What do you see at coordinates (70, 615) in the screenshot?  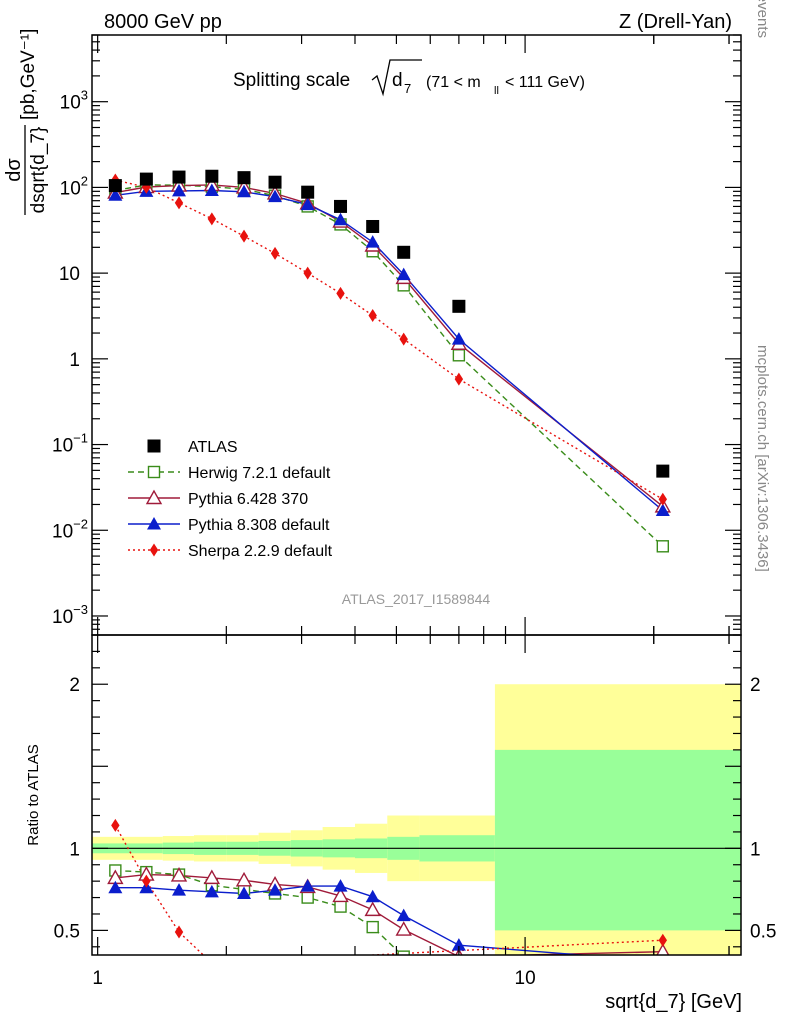 I see `y-tick-label-main: 10⁻³` at bounding box center [70, 615].